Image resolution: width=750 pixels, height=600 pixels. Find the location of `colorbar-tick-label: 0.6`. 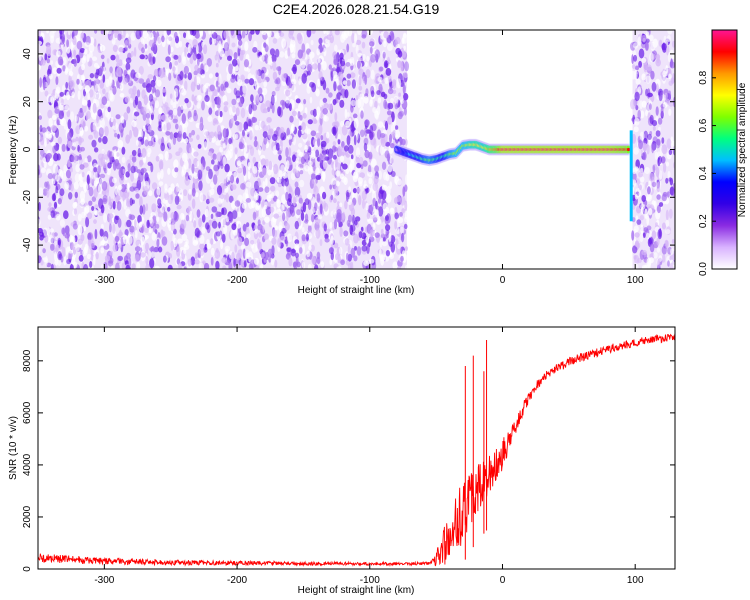

colorbar-tick-label: 0.6 is located at coordinates (703, 125).